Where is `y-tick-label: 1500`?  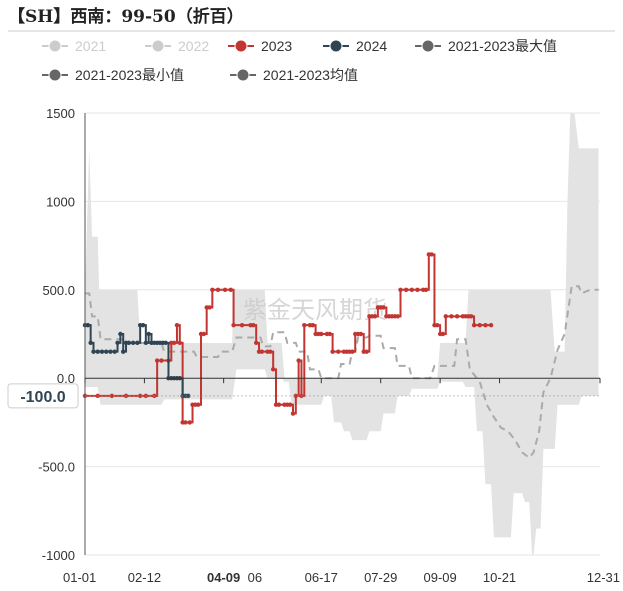
y-tick-label: 1500 is located at coordinates (60, 113).